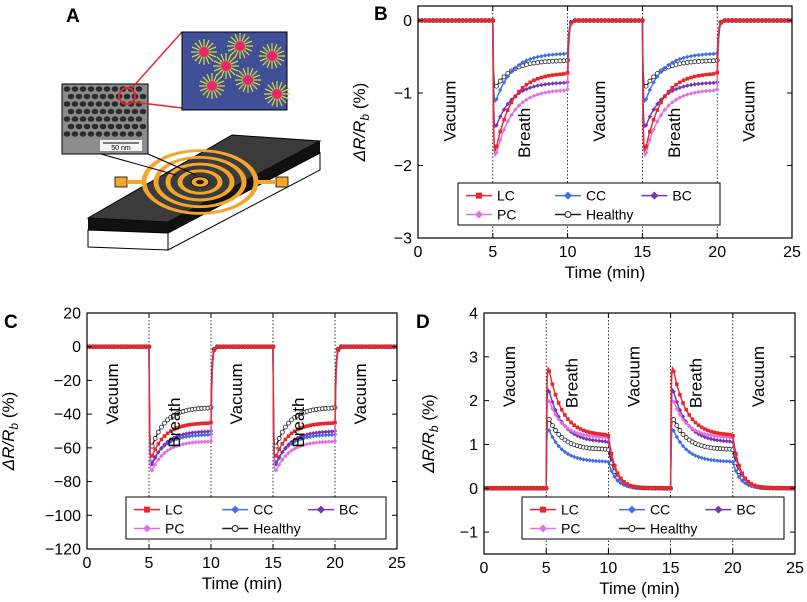  Describe the element at coordinates (473, 357) in the screenshot. I see `y-tick-label: 3` at that location.